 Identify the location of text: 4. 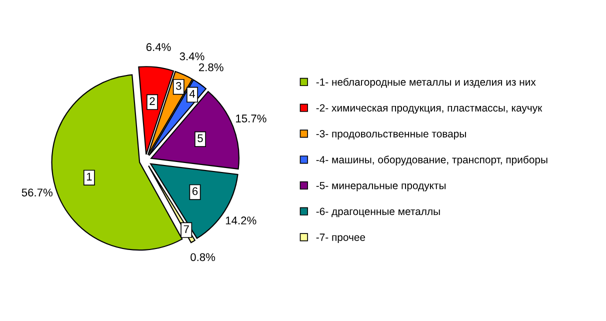
(192, 94).